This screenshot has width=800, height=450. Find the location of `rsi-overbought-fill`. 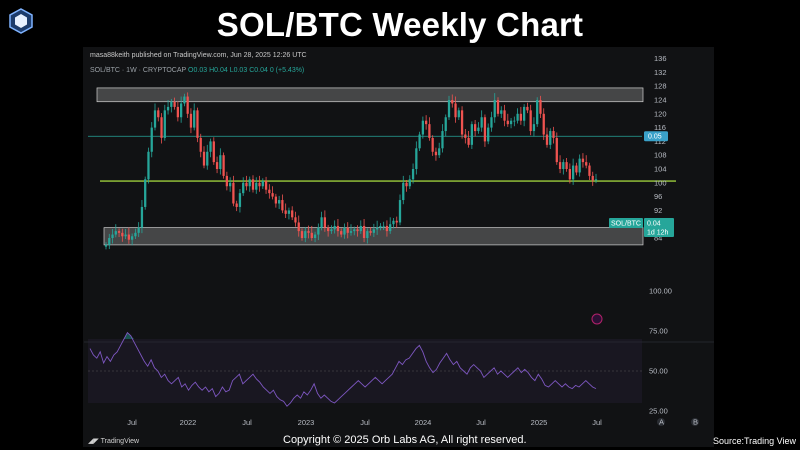

rsi-overbought-fill is located at coordinates (343, 335).